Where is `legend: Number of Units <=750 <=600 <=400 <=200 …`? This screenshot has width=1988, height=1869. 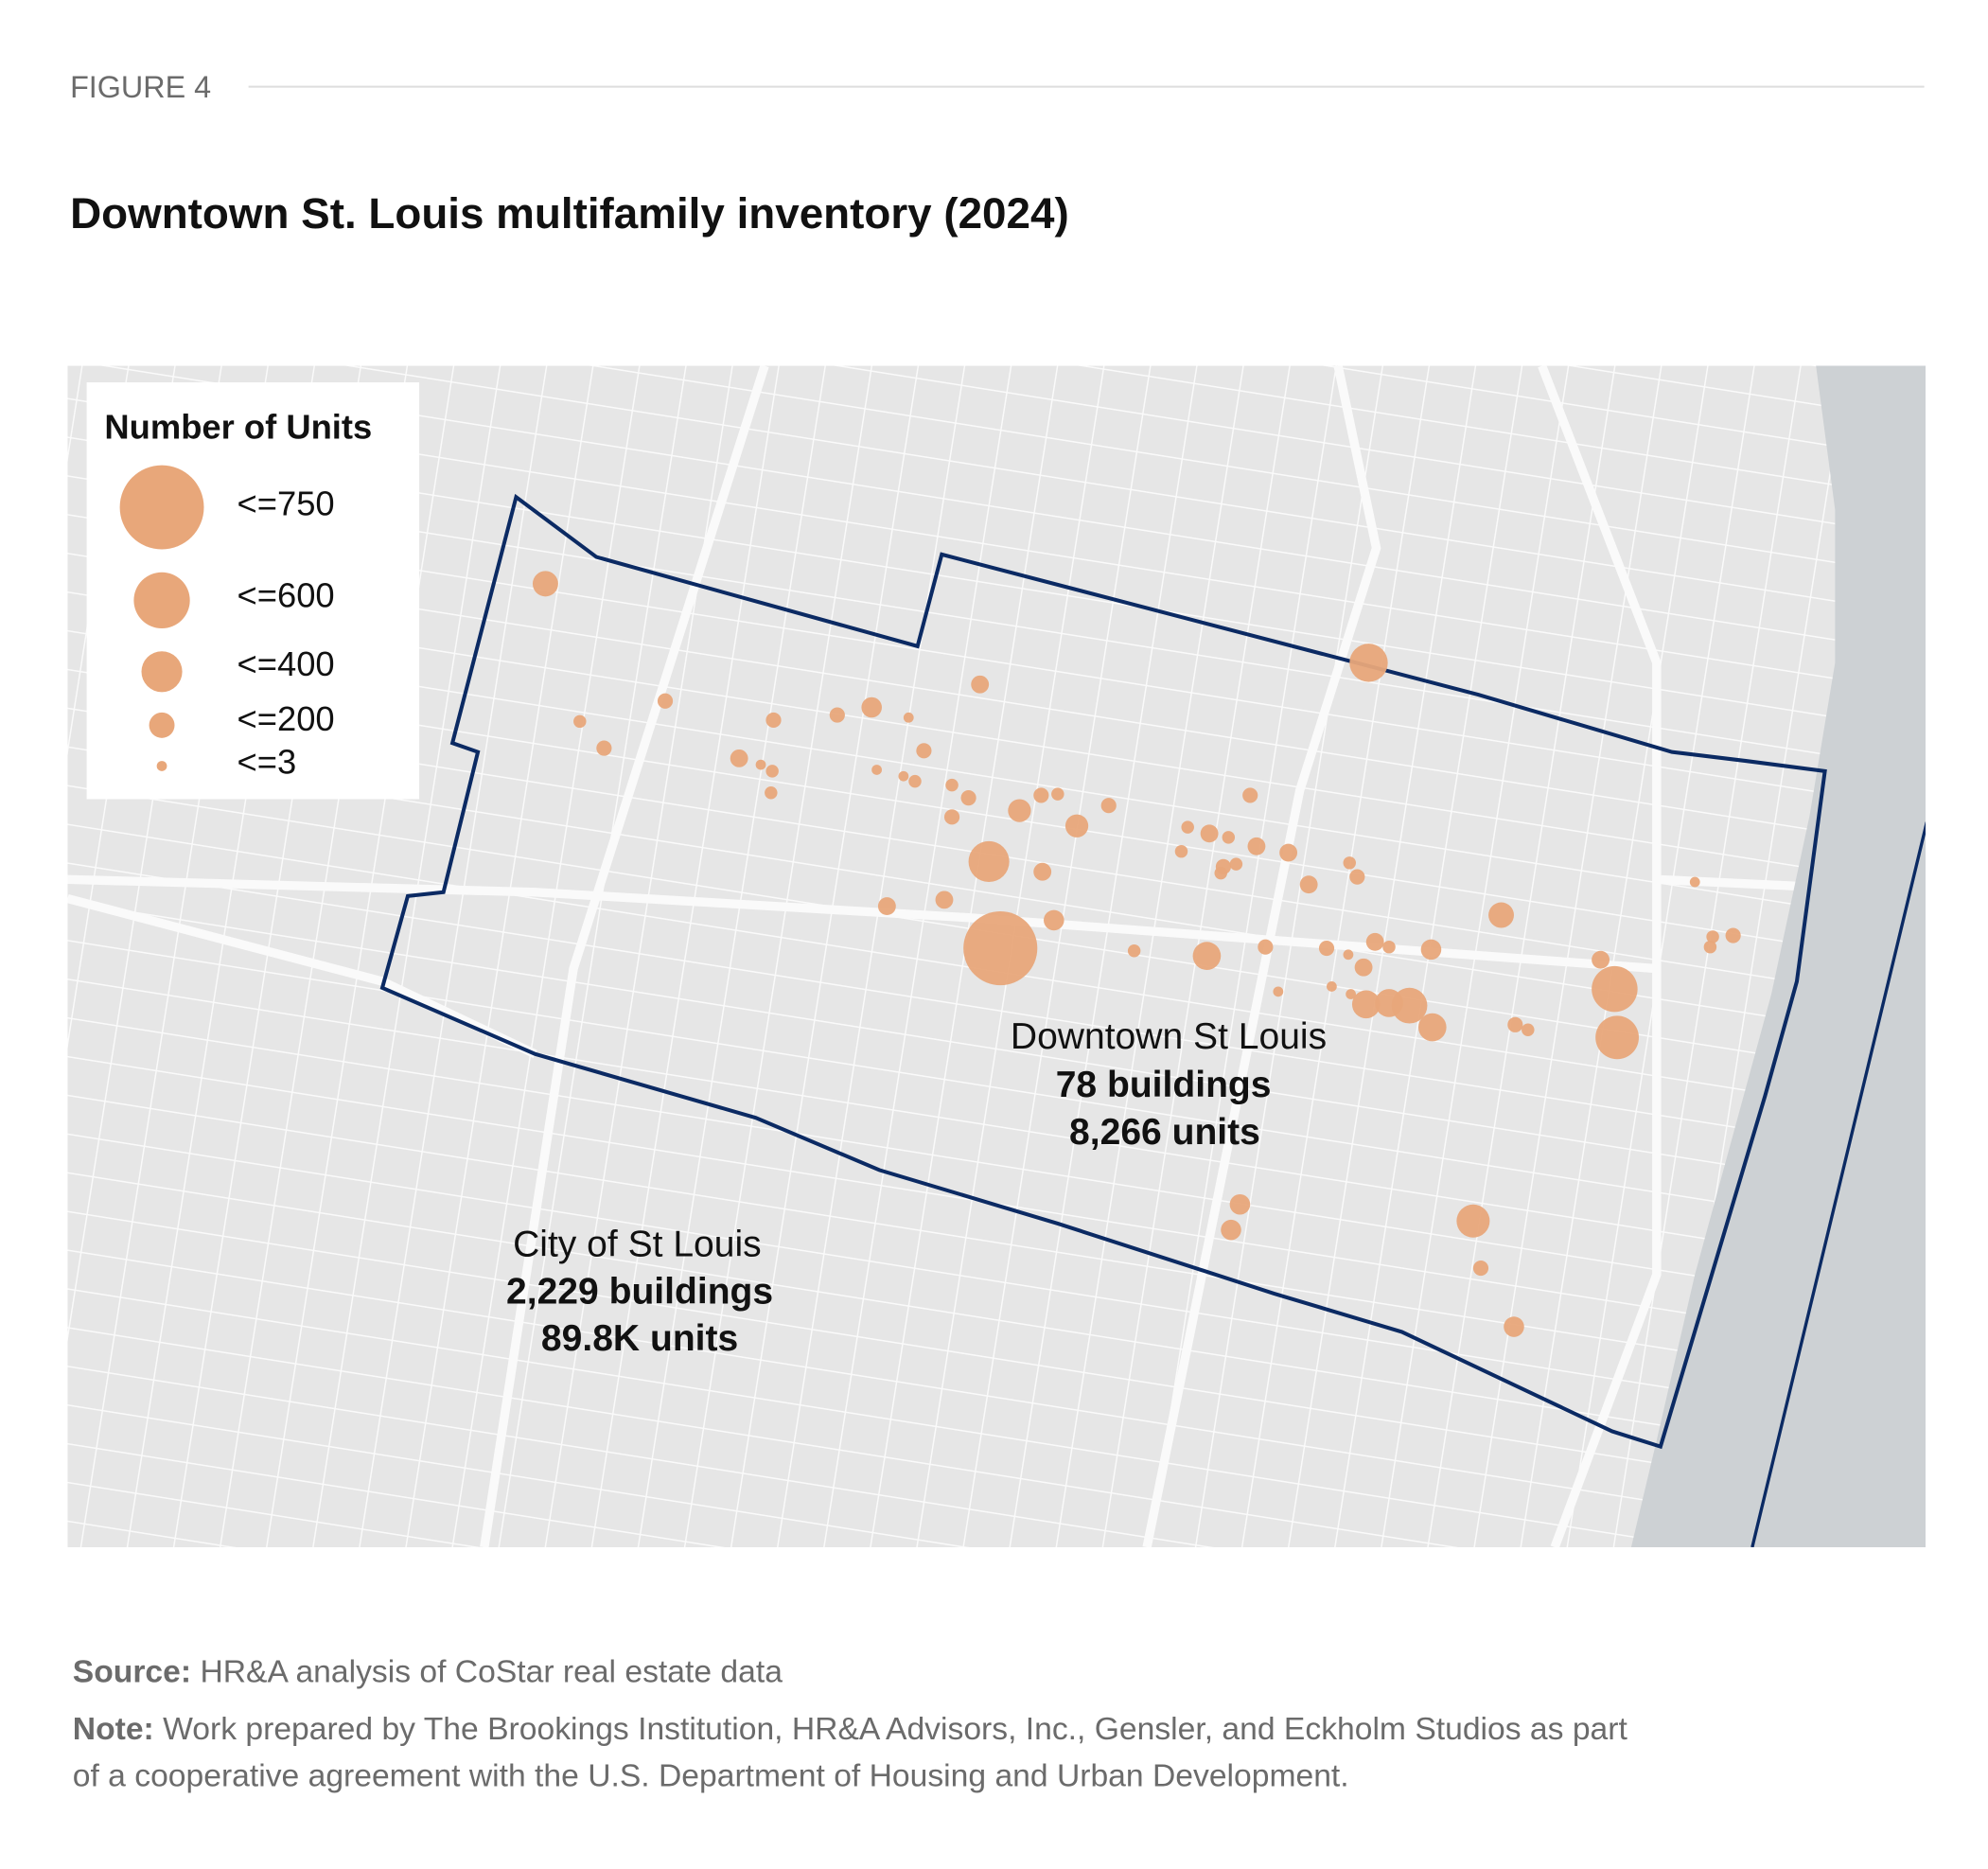
legend: Number of Units <=750 <=600 <=400 <=200 … is located at coordinates (253, 591).